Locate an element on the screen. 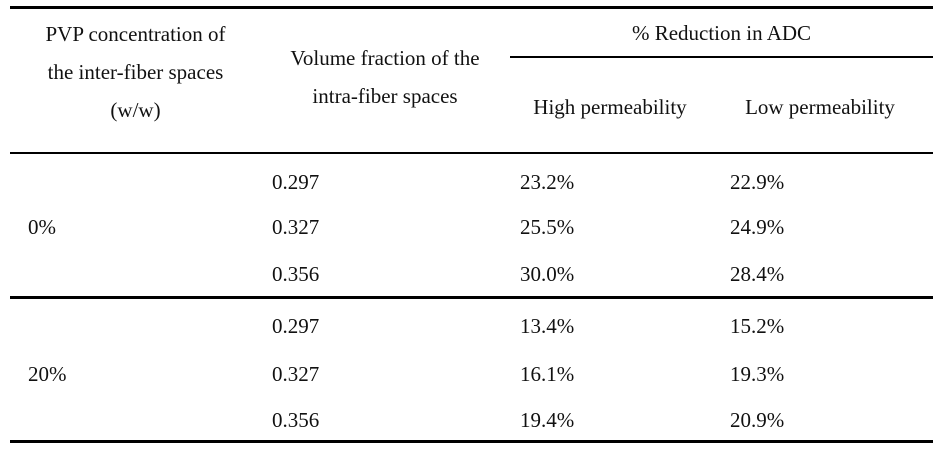 This screenshot has height=457, width=945. group-header-rule is located at coordinates (721, 57).